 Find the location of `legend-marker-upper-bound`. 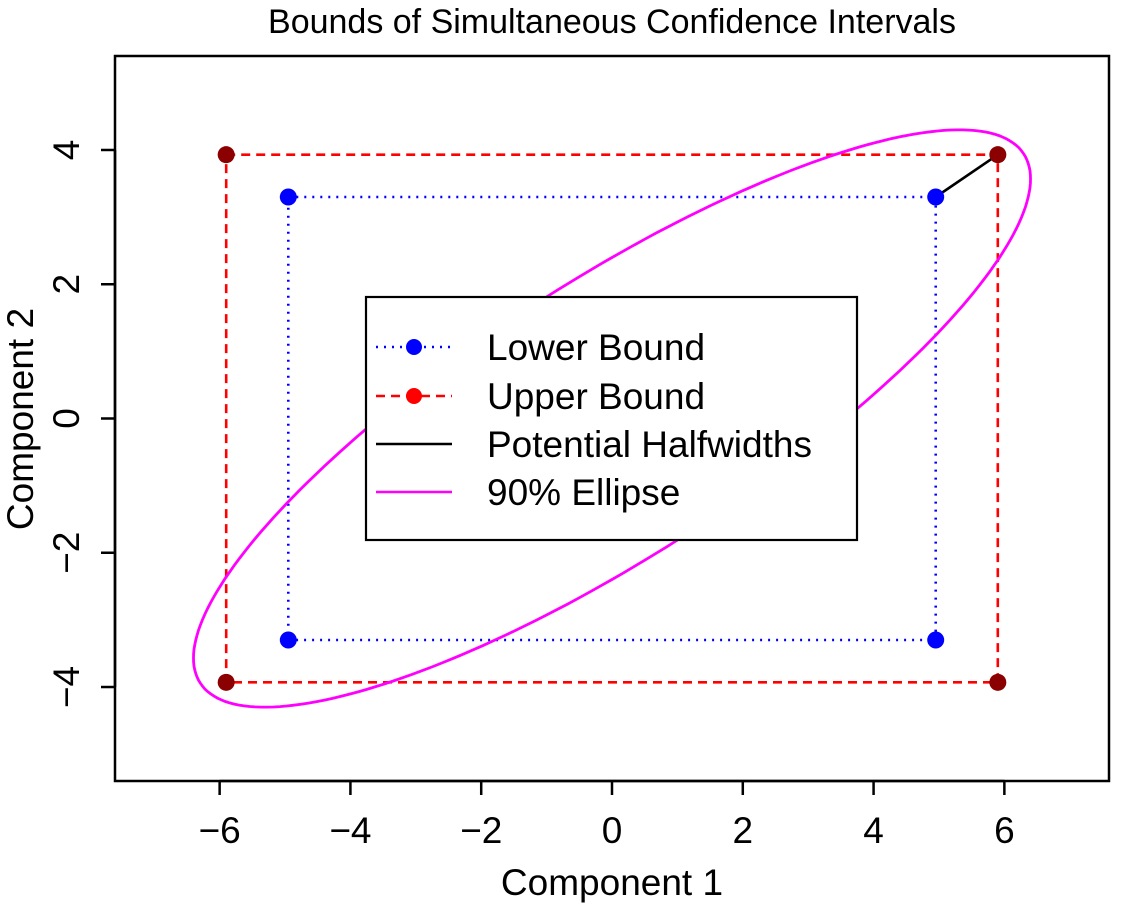

legend-marker-upper-bound is located at coordinates (414, 396).